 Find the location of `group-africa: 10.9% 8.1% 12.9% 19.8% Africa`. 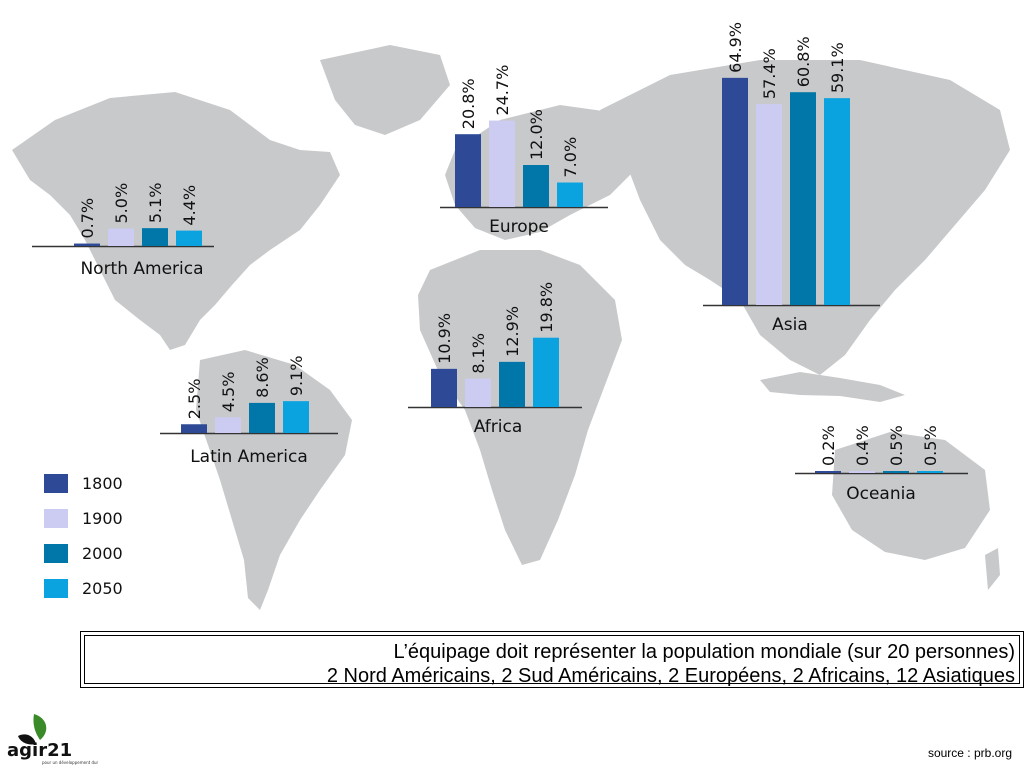

group-africa: 10.9% 8.1% 12.9% 19.8% Africa is located at coordinates (495, 359).